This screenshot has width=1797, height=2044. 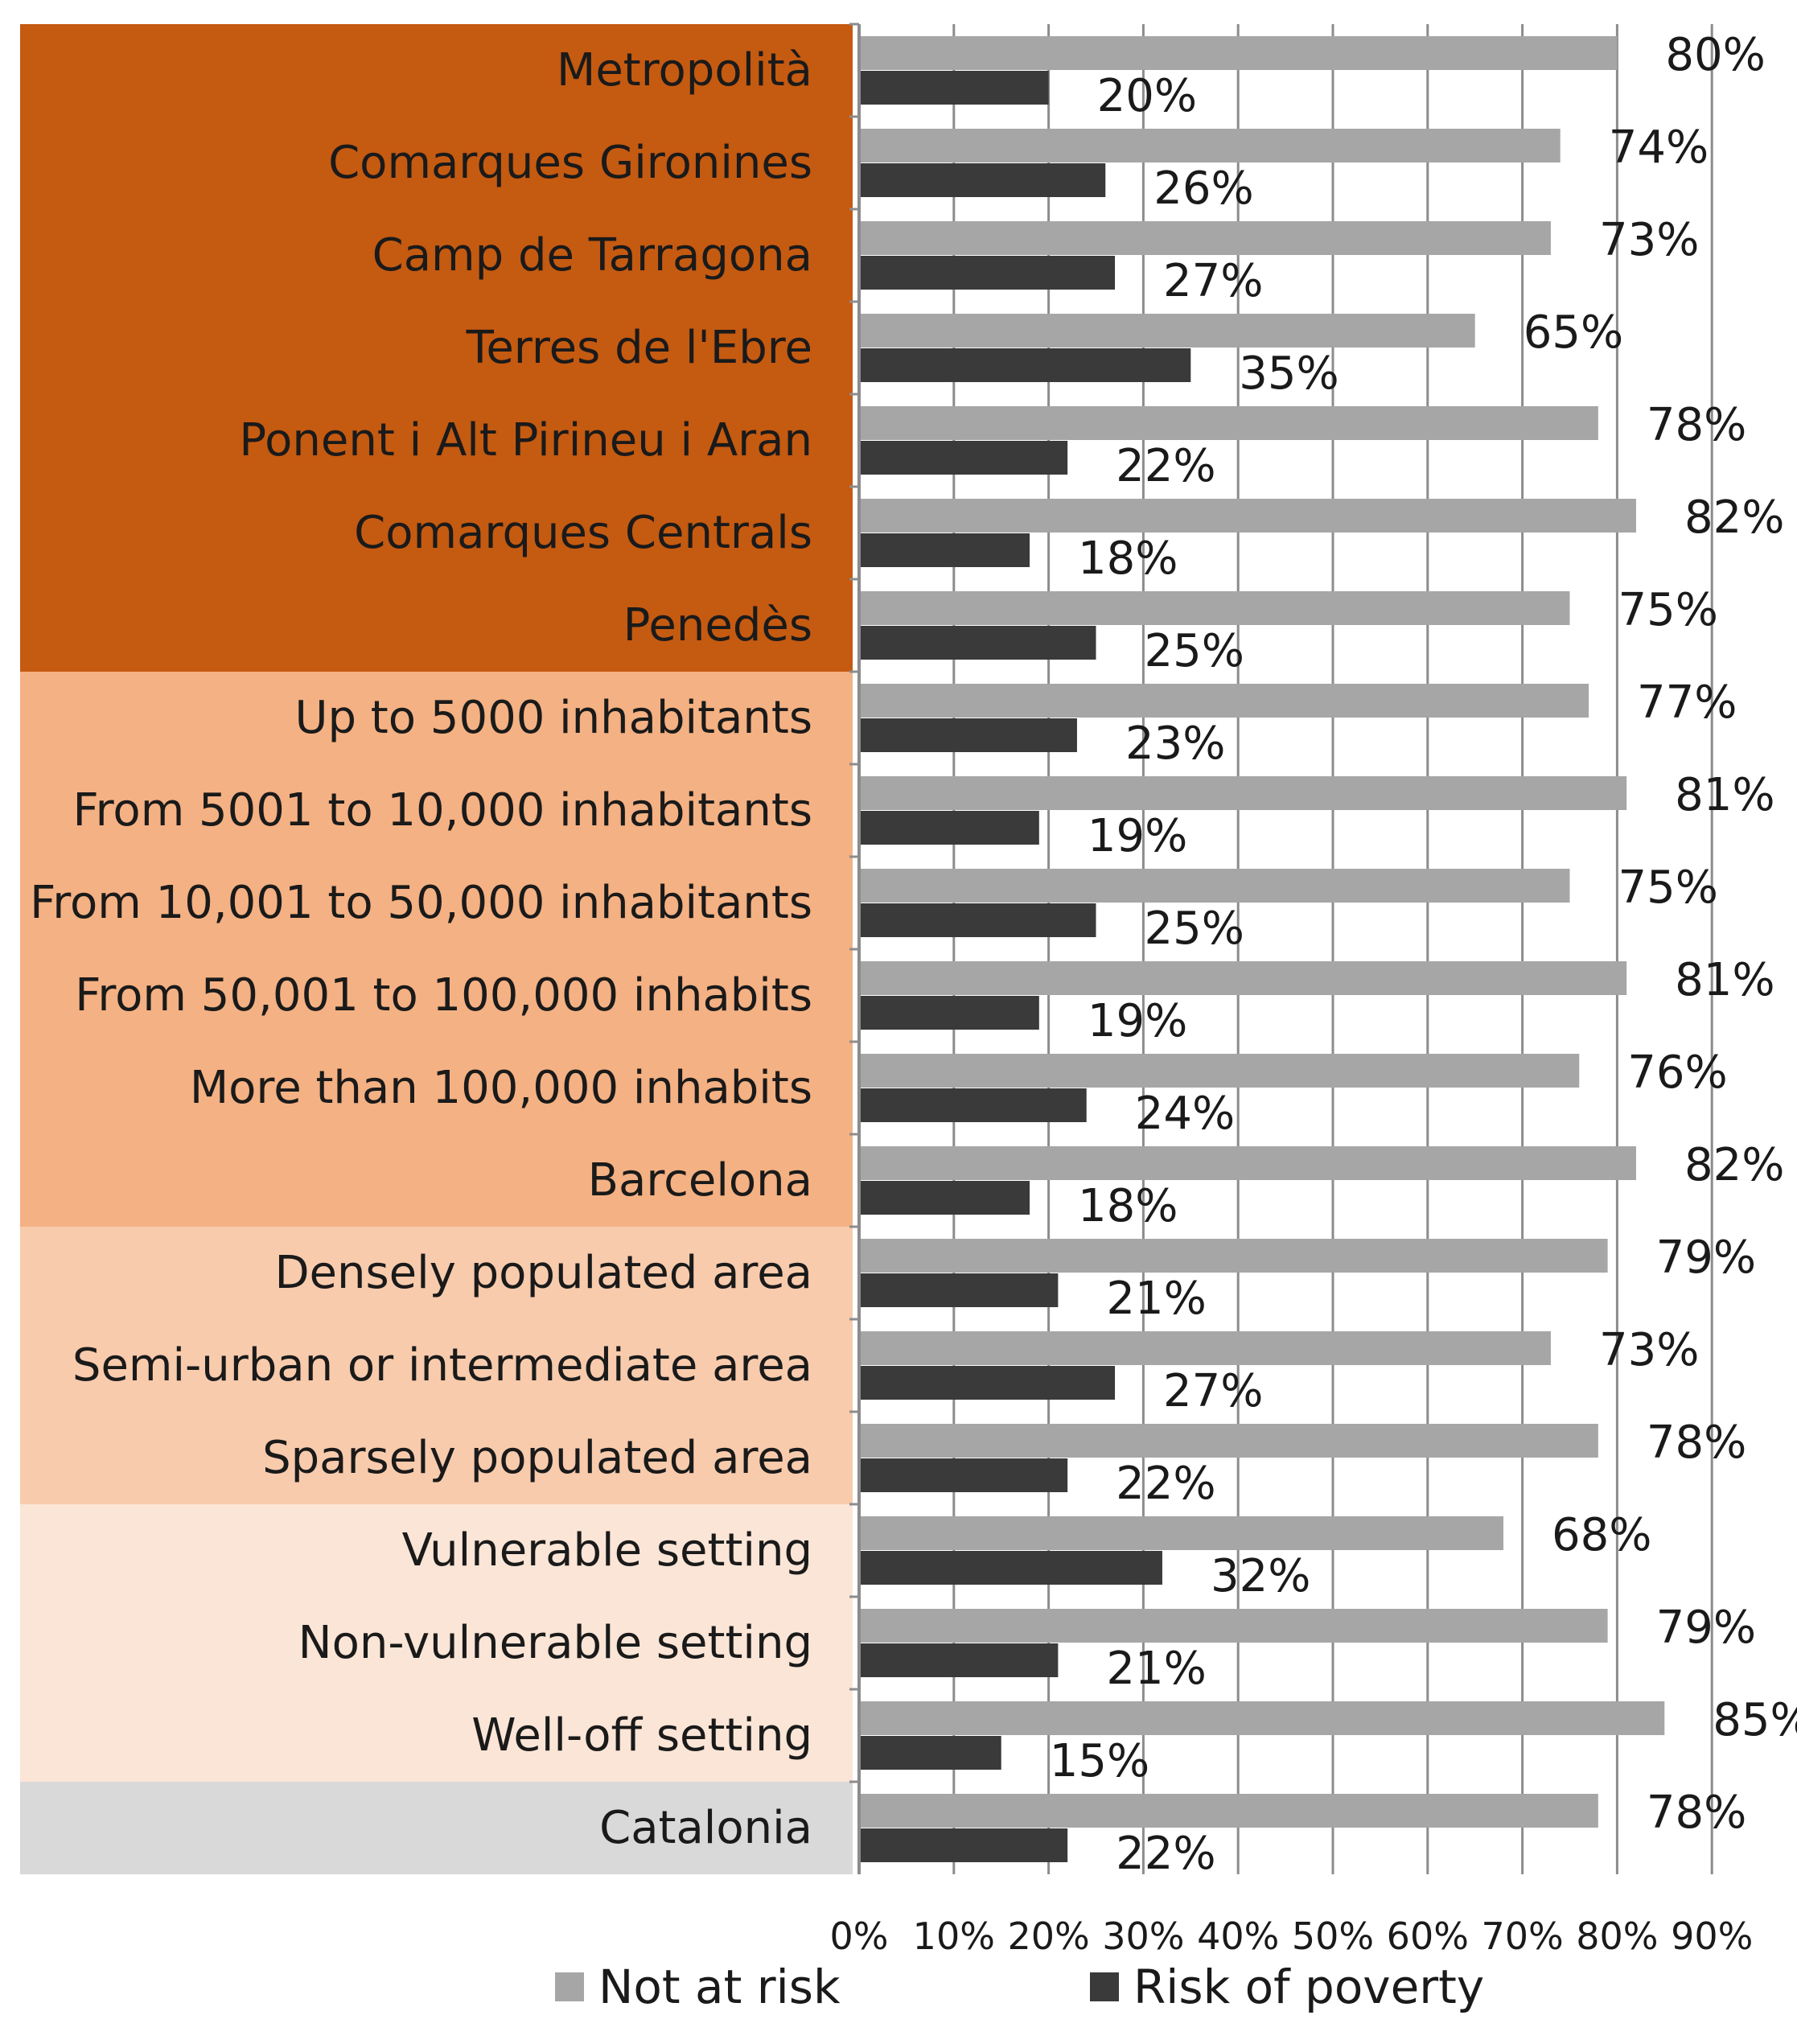 I want to click on x-tick-label: 10%, so click(x=954, y=1936).